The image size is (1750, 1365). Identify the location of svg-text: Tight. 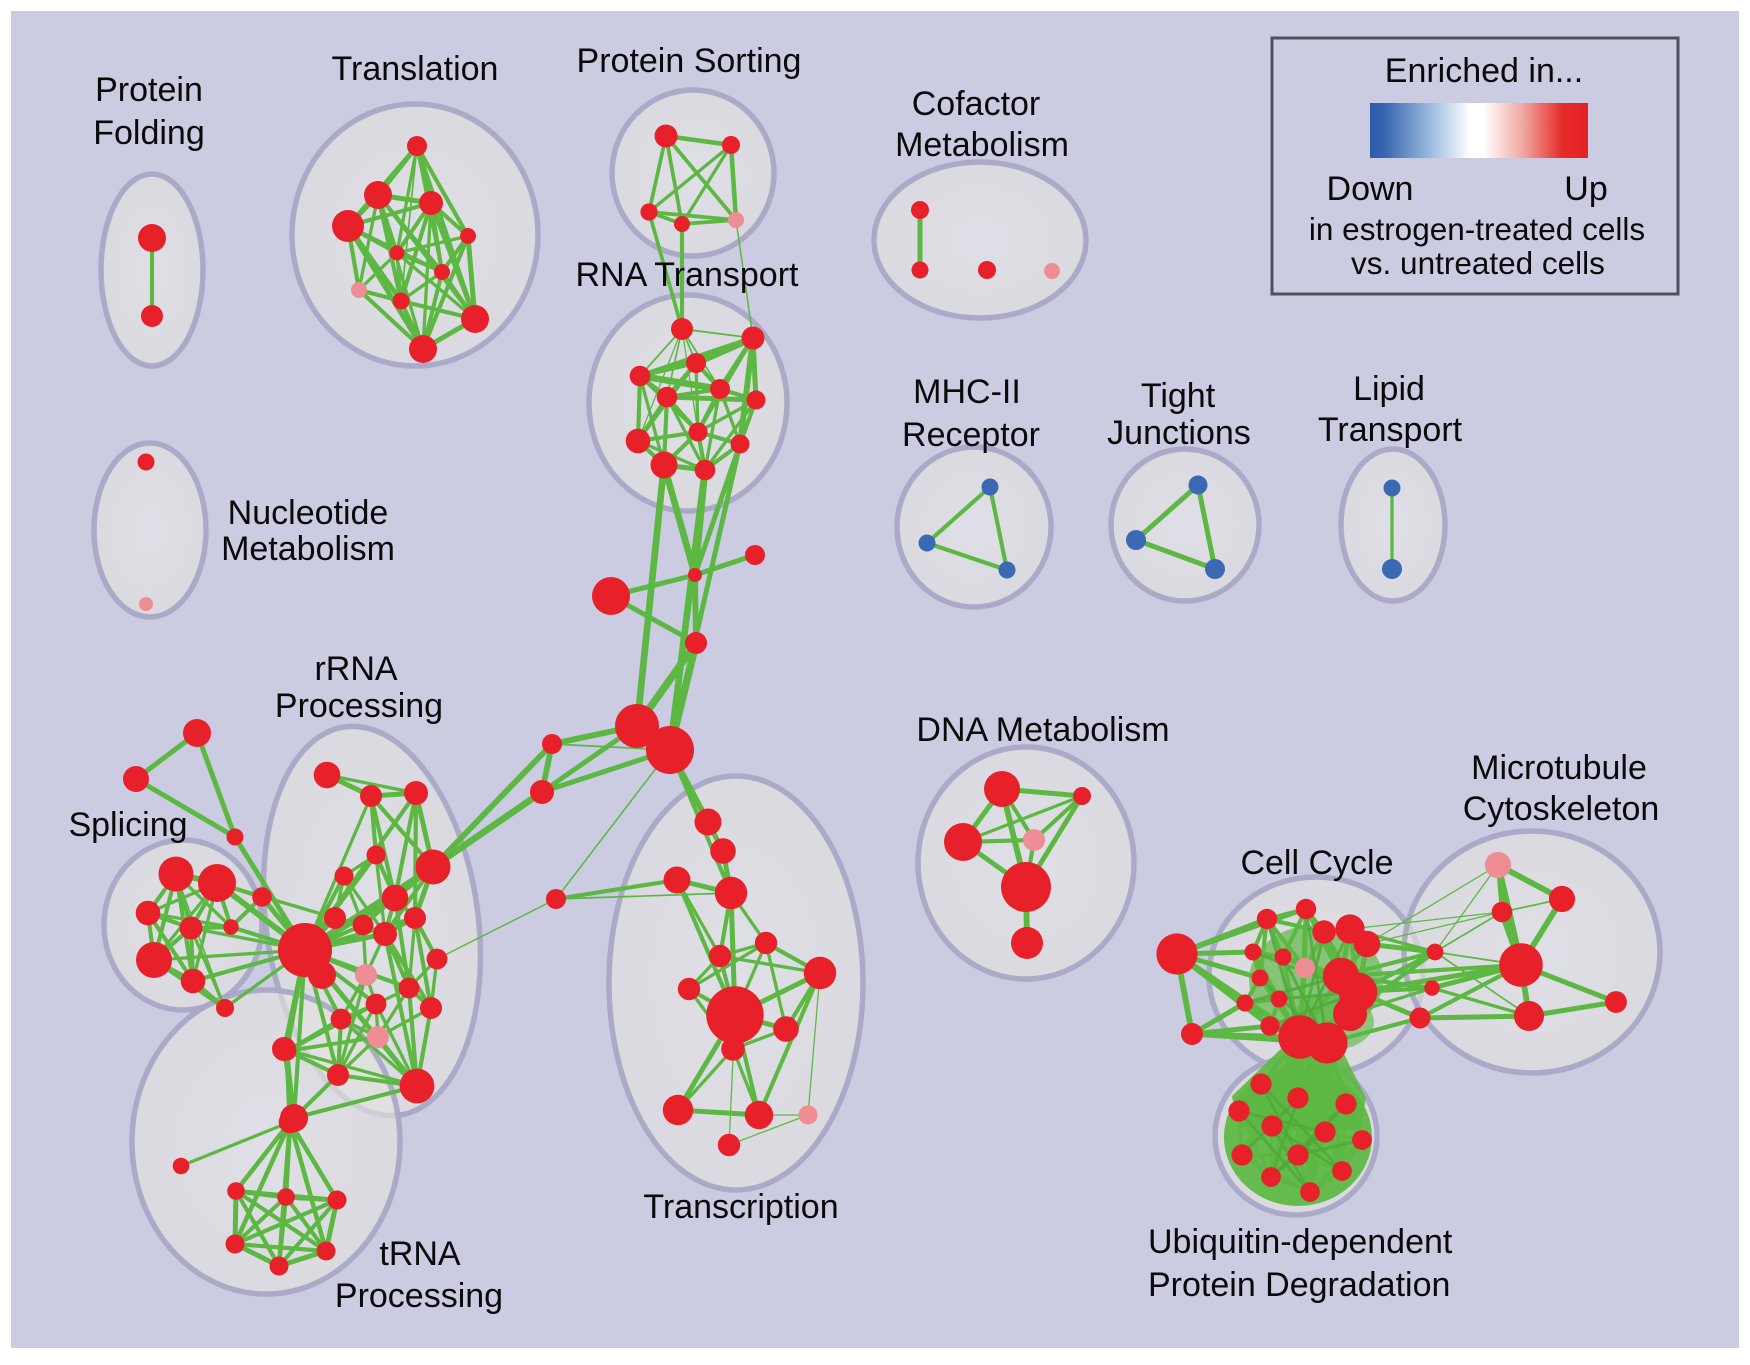
(1178, 396).